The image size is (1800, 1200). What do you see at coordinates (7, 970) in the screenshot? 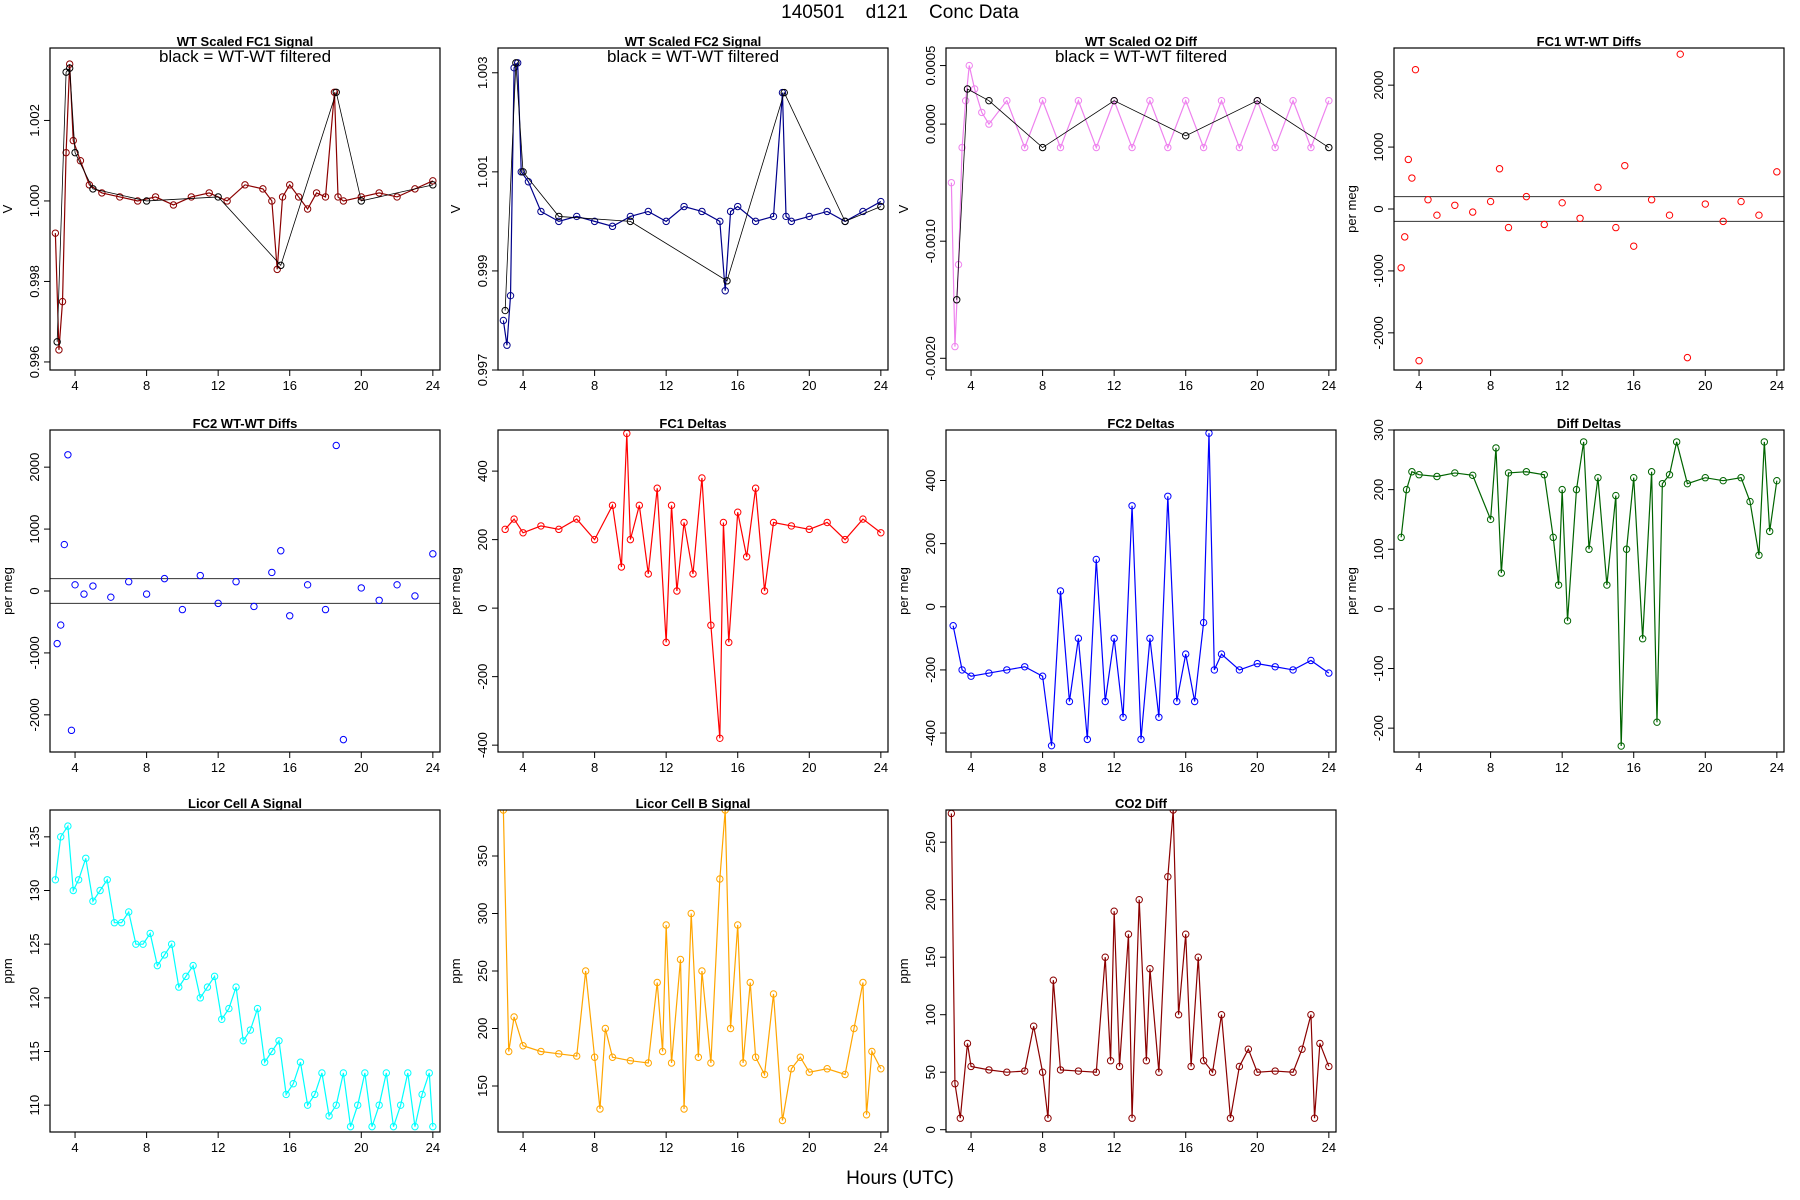
I see `y-axis-label: ppm` at bounding box center [7, 970].